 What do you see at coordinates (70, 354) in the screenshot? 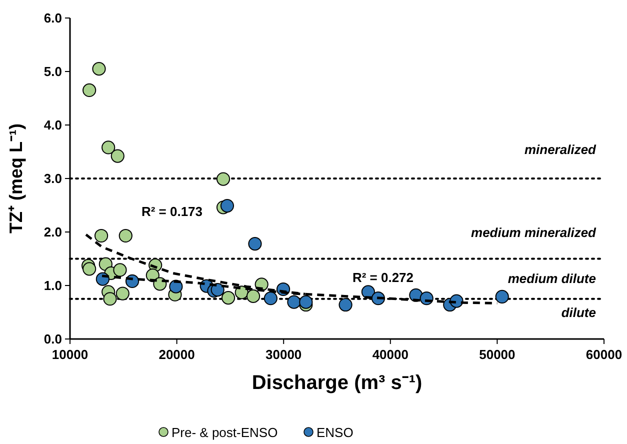
I see `x-tick-label: 10000` at bounding box center [70, 354].